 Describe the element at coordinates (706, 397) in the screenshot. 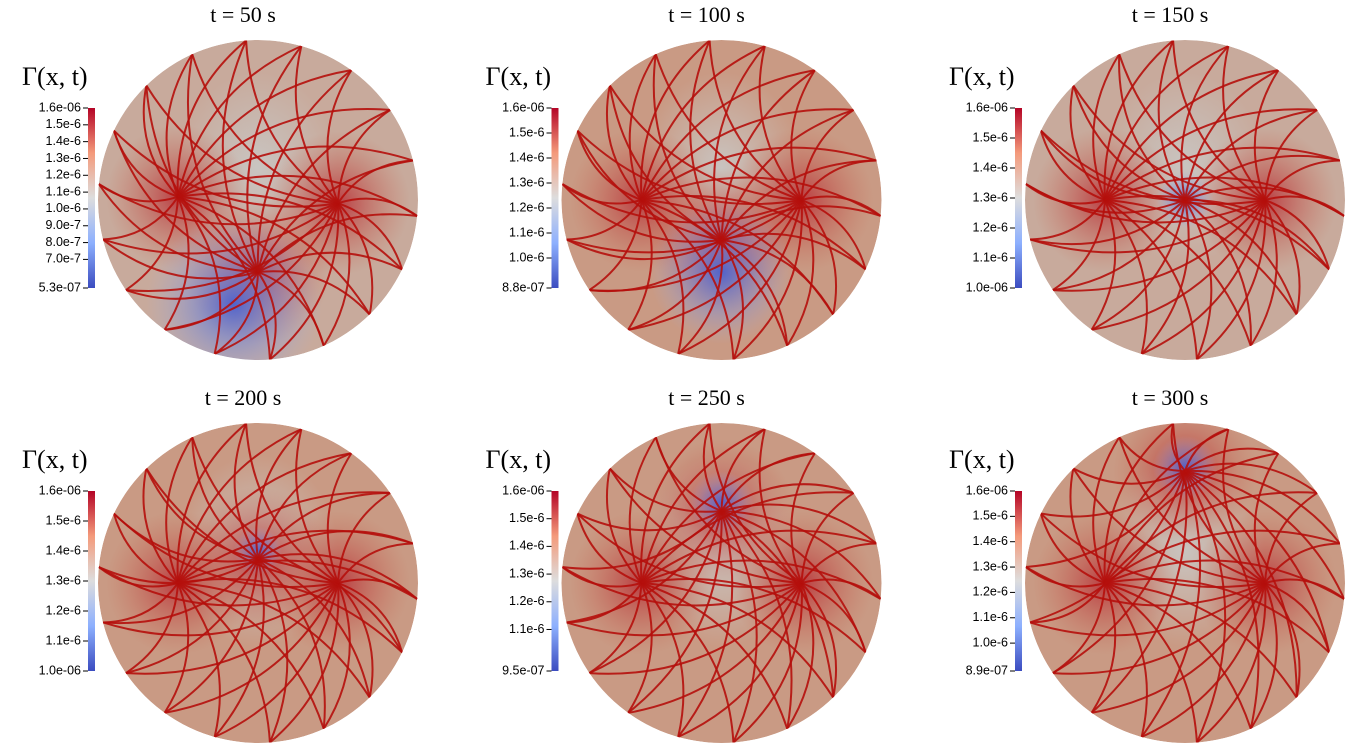

I see `panel-title: t = 250 s` at that location.